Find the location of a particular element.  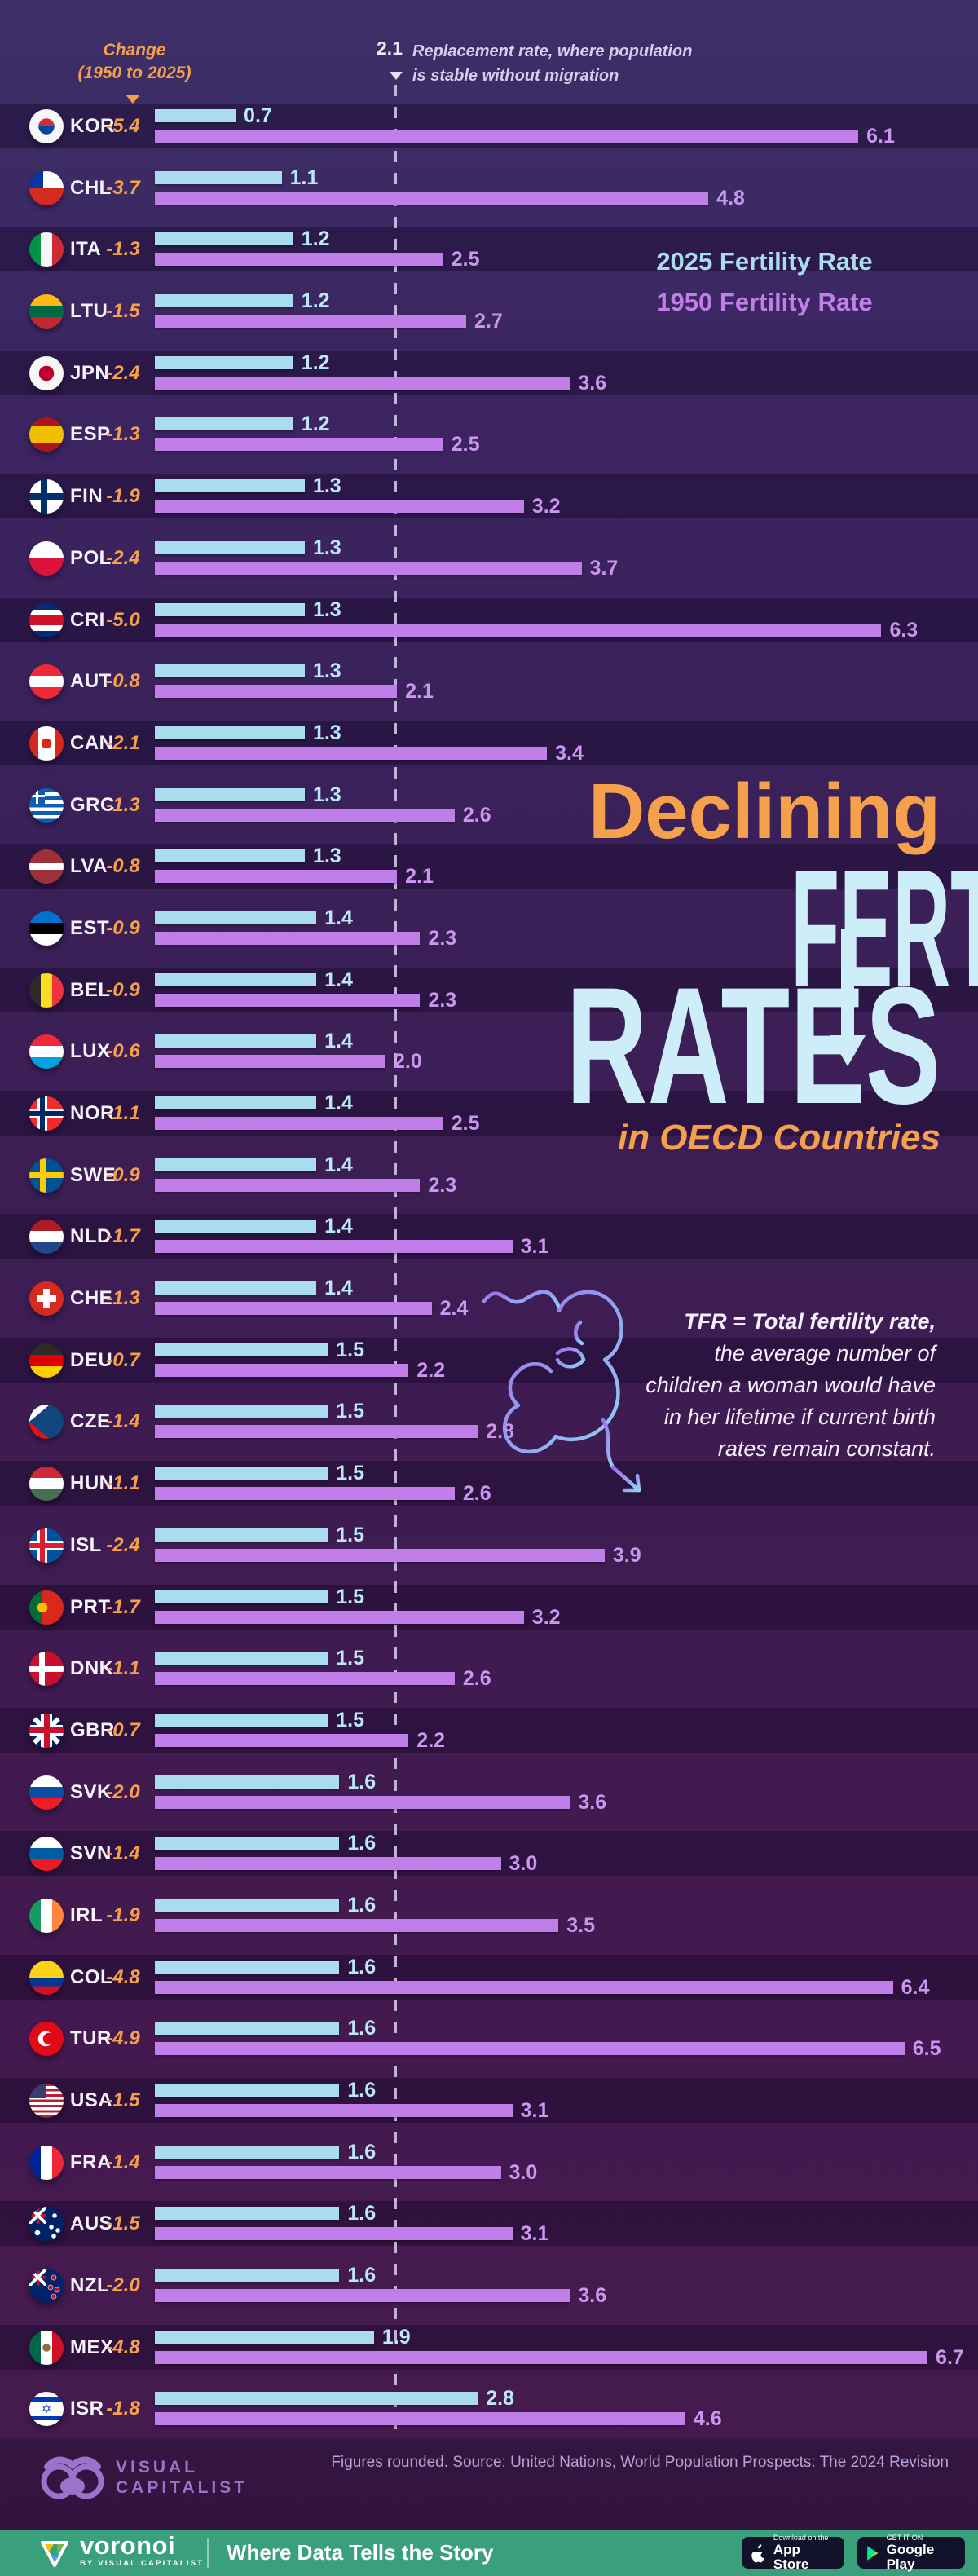

label-1950-rate: 6.3 is located at coordinates (904, 630).